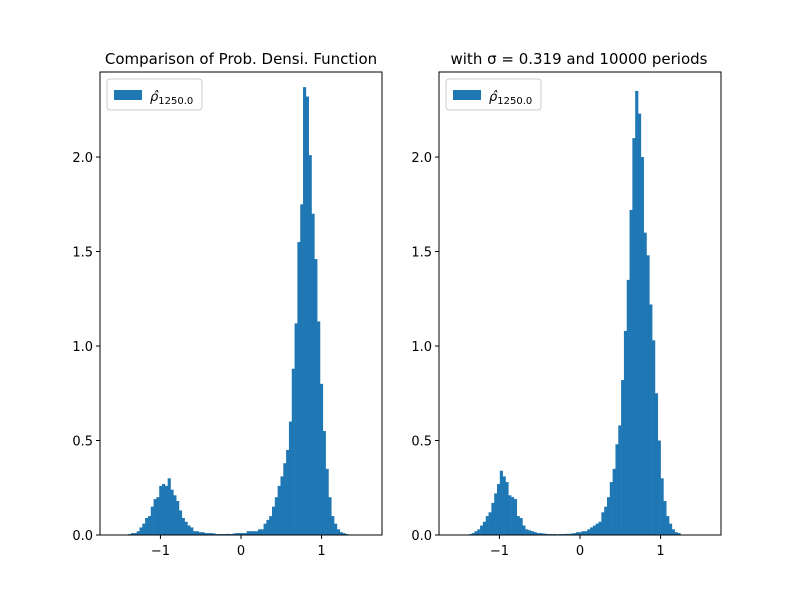  Describe the element at coordinates (467, 95) in the screenshot. I see `right-legend-swatch` at that location.